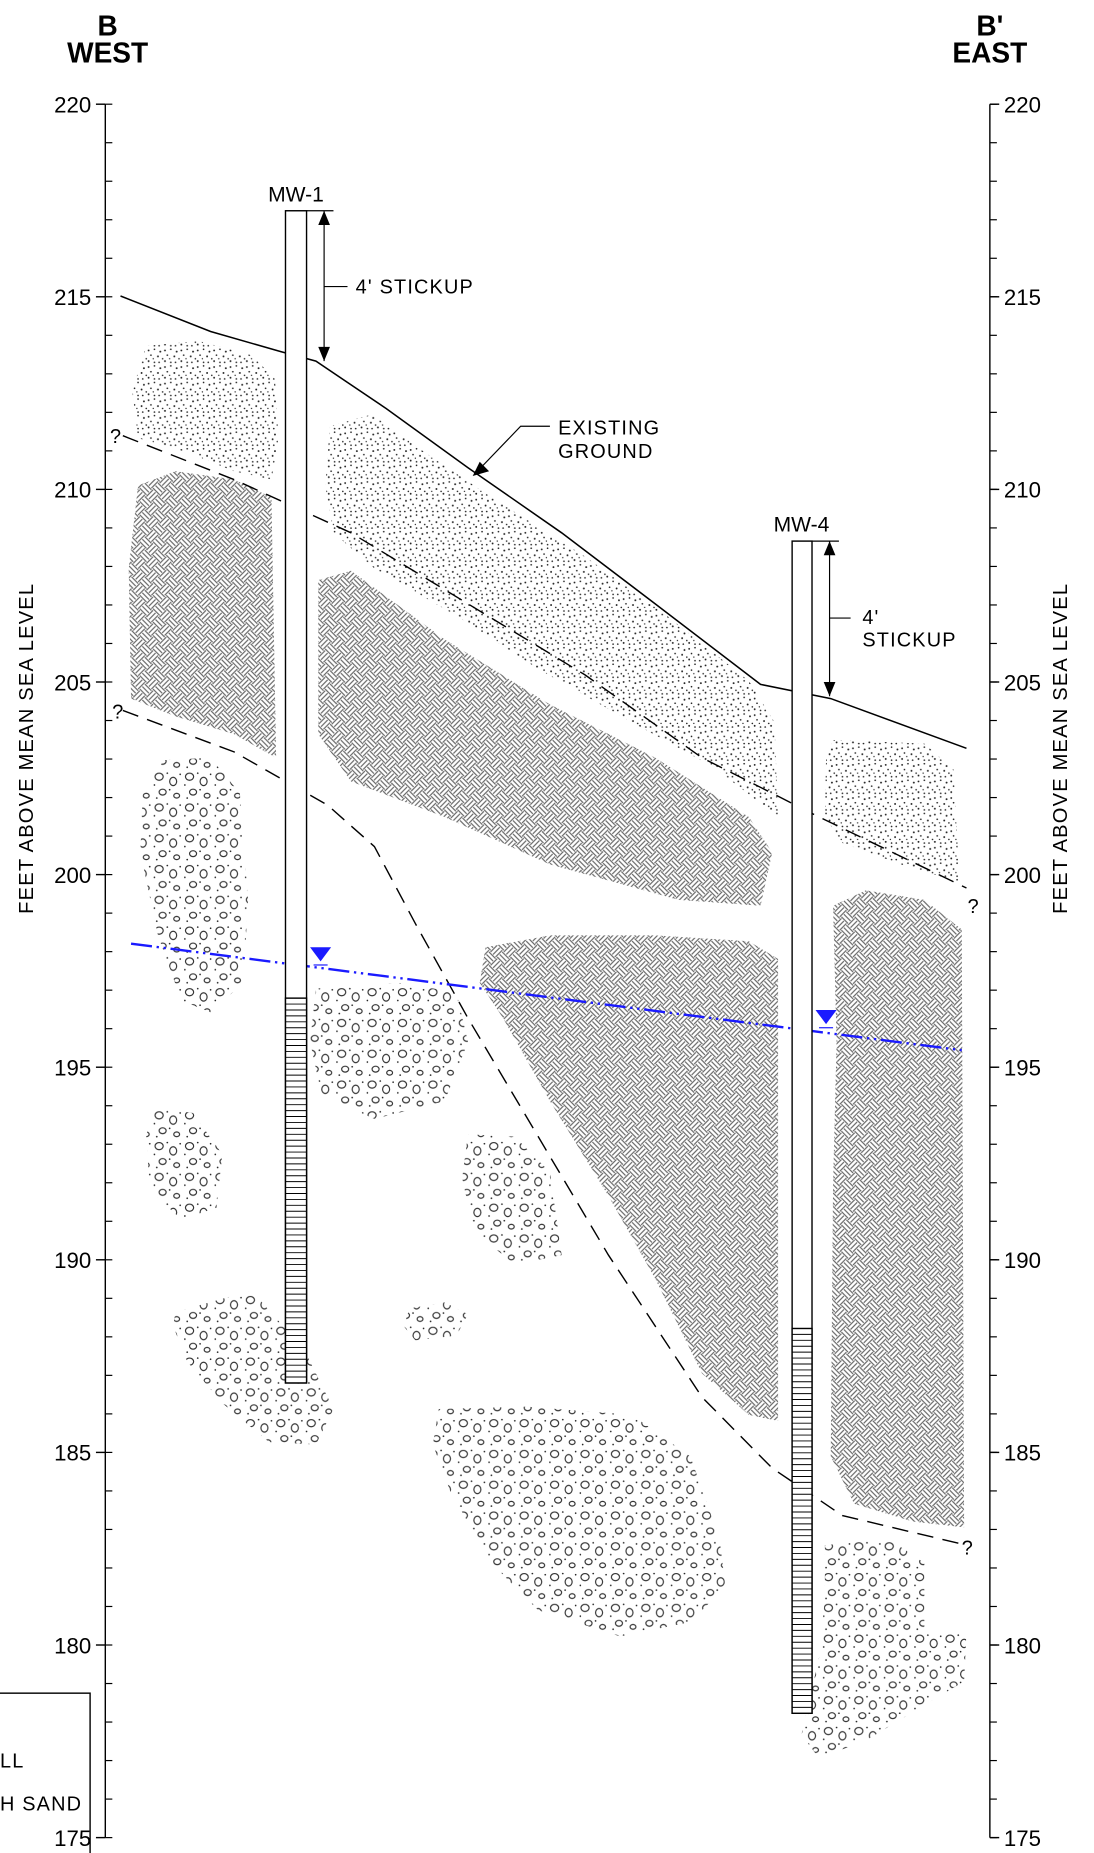  Describe the element at coordinates (802, 525) in the screenshot. I see `well-label: MW-4` at that location.